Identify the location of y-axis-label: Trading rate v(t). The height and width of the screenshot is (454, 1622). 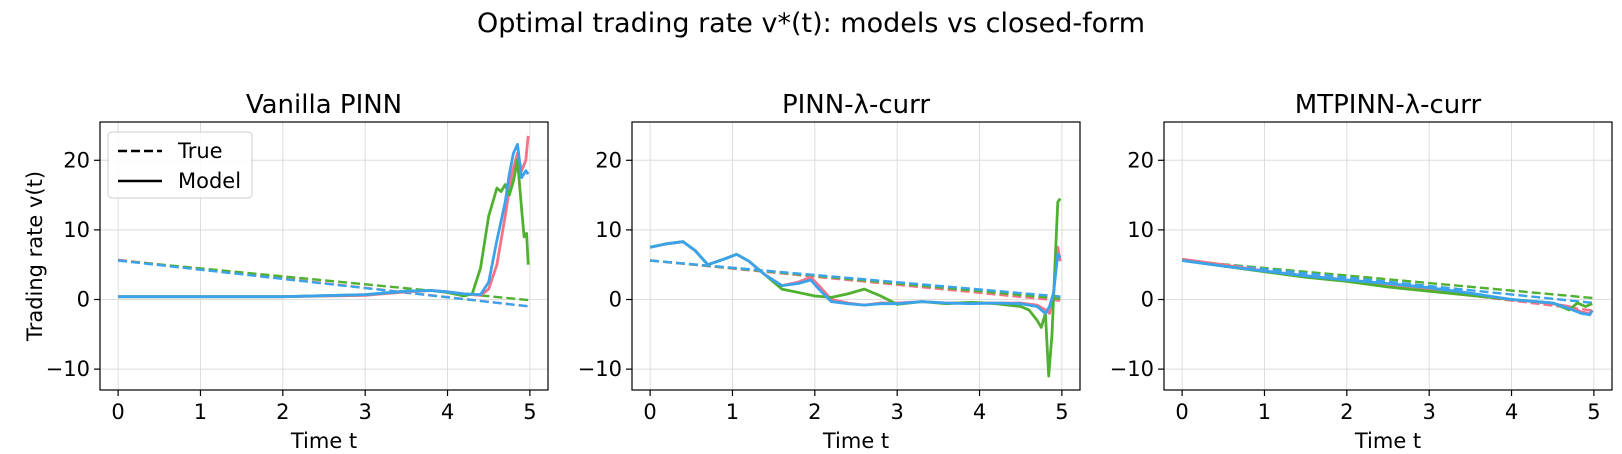
(35, 256).